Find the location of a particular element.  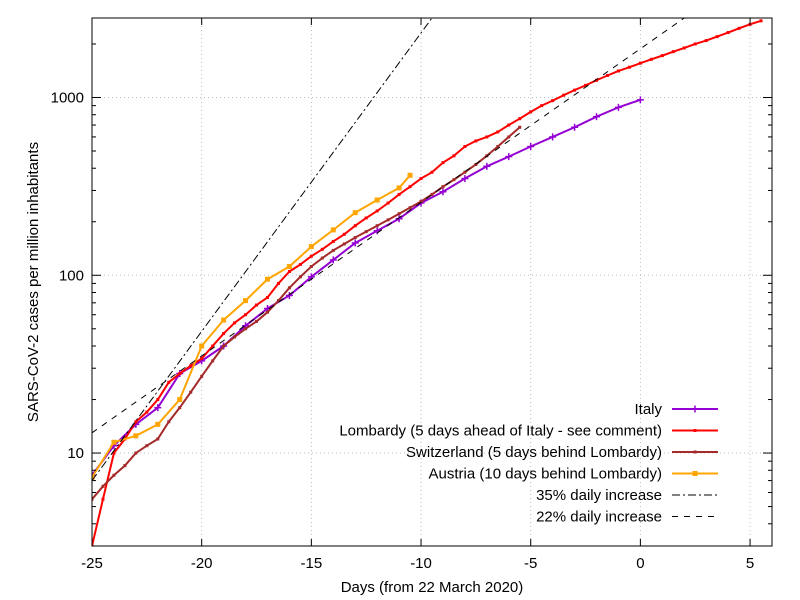

y-tick-label: 1000 is located at coordinates (67, 97).